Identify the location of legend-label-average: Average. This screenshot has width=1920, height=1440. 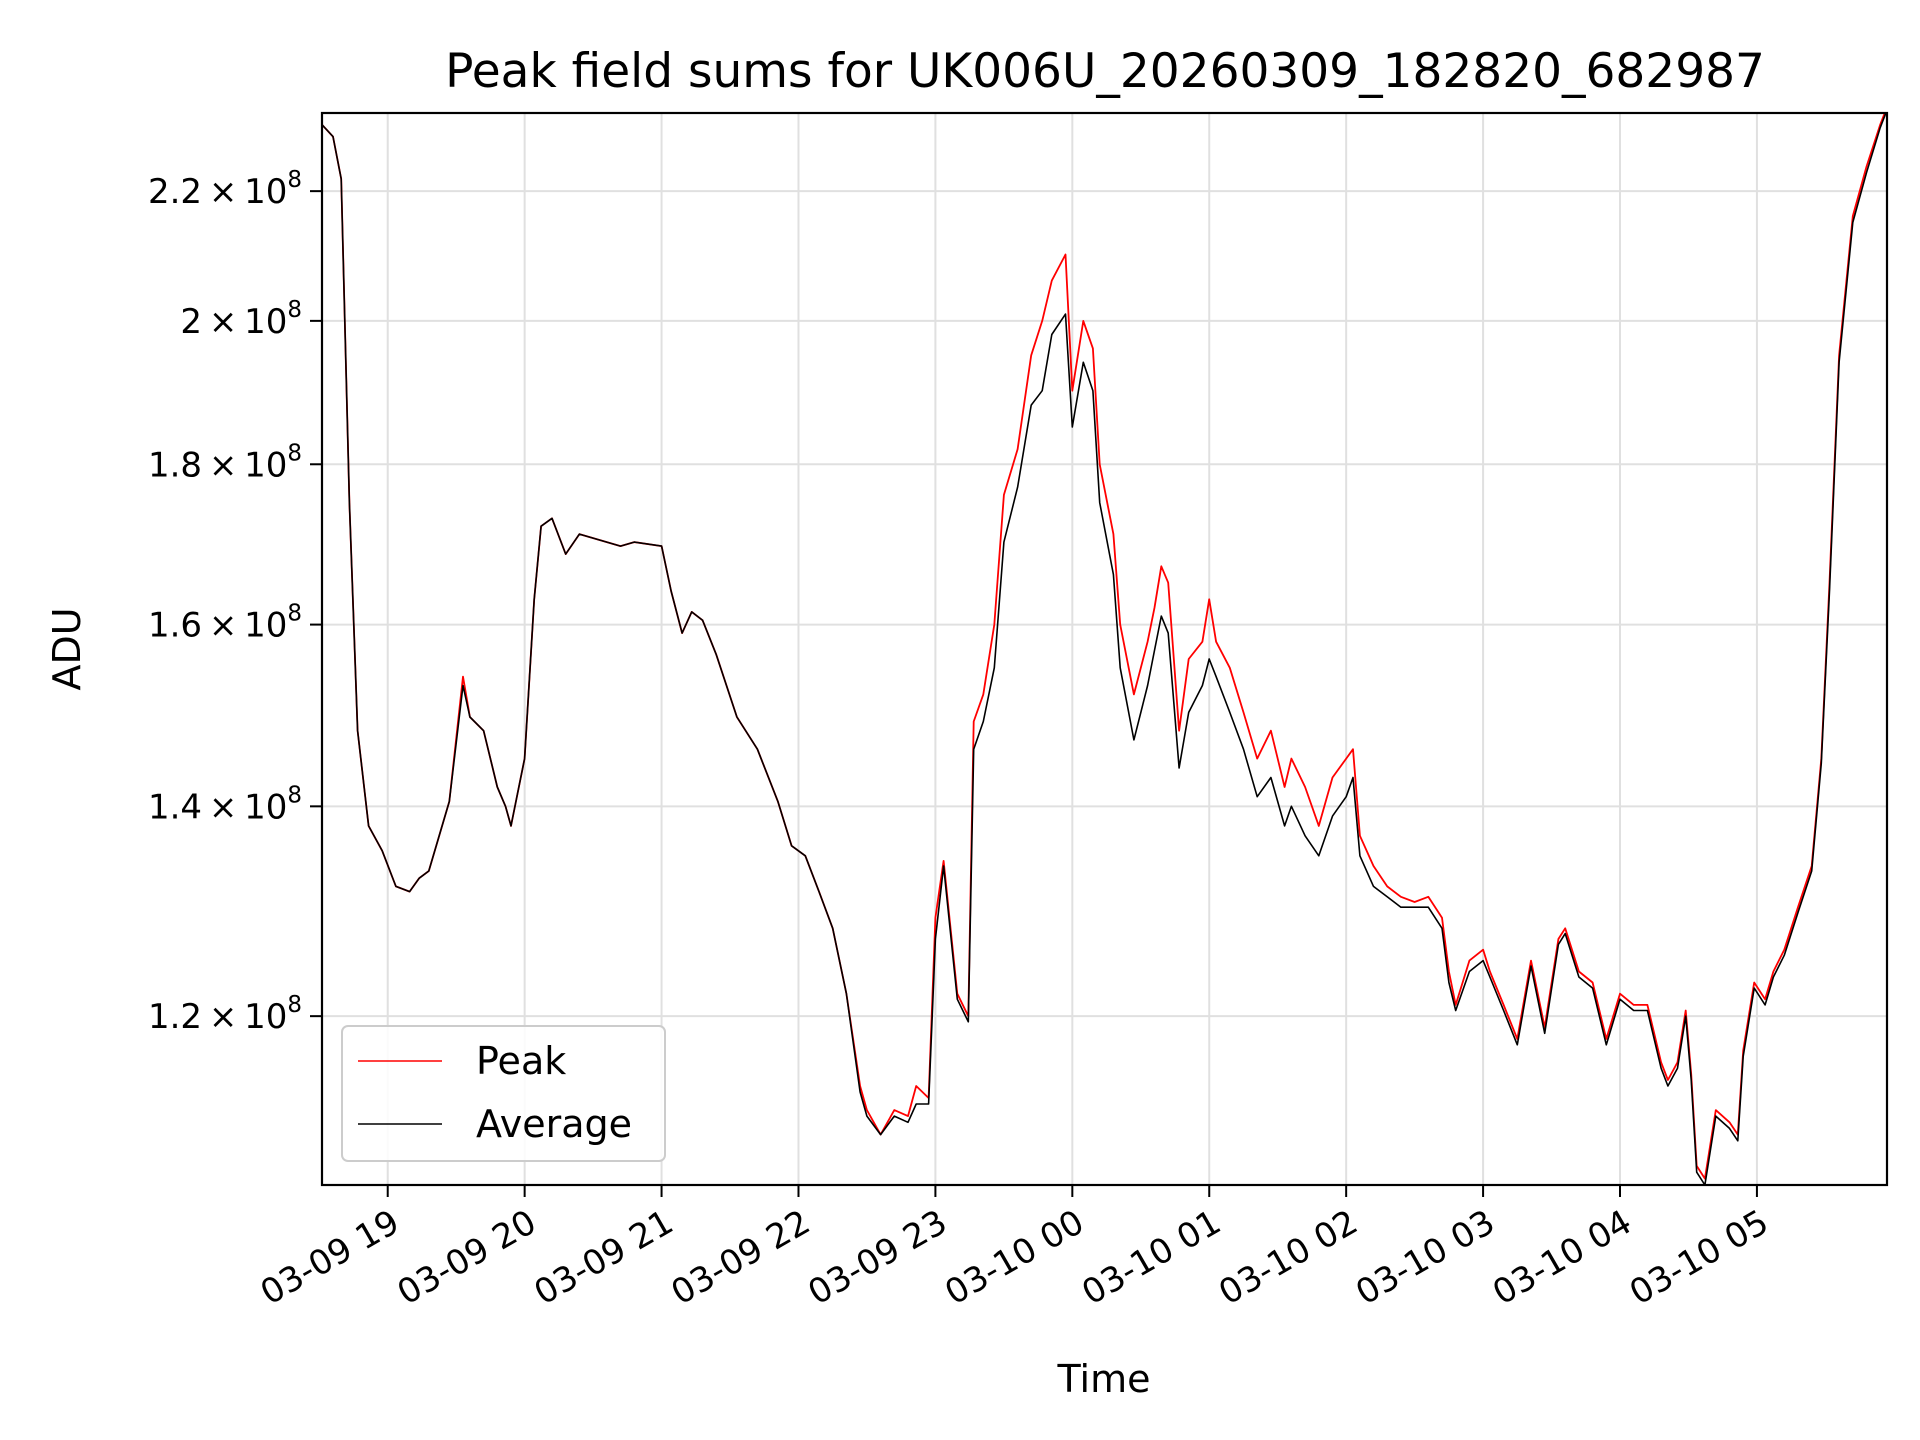
(554, 1124).